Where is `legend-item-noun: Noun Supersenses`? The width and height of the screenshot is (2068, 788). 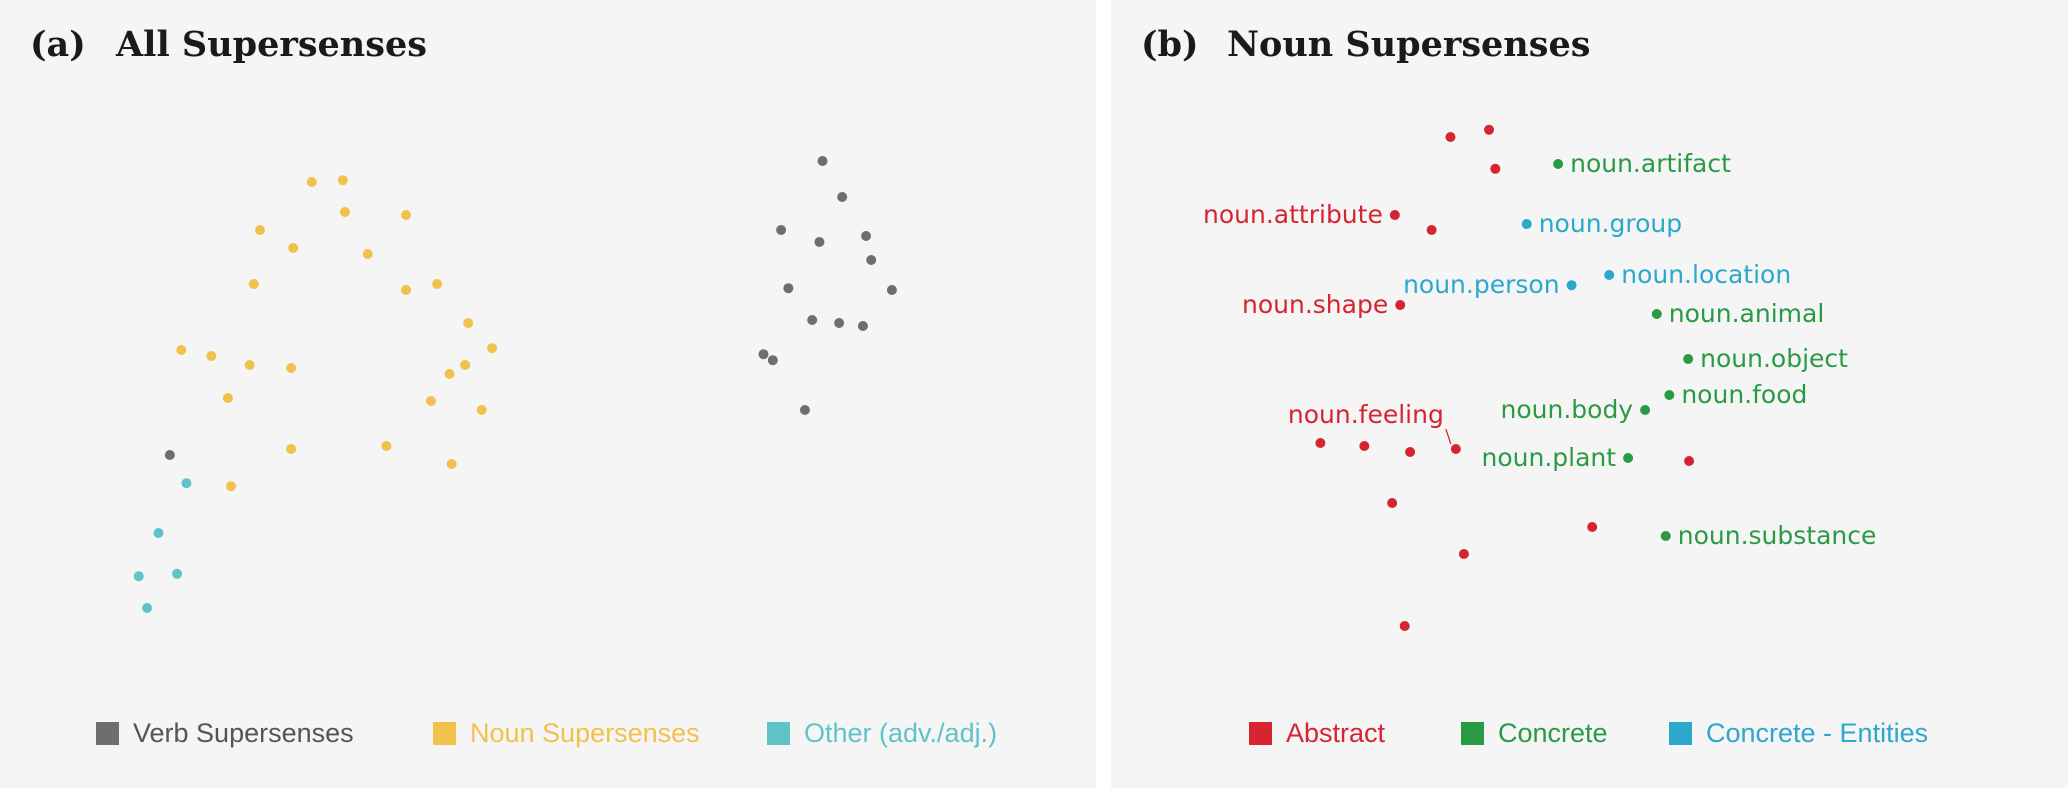
legend-item-noun: Noun Supersenses is located at coordinates (566, 733).